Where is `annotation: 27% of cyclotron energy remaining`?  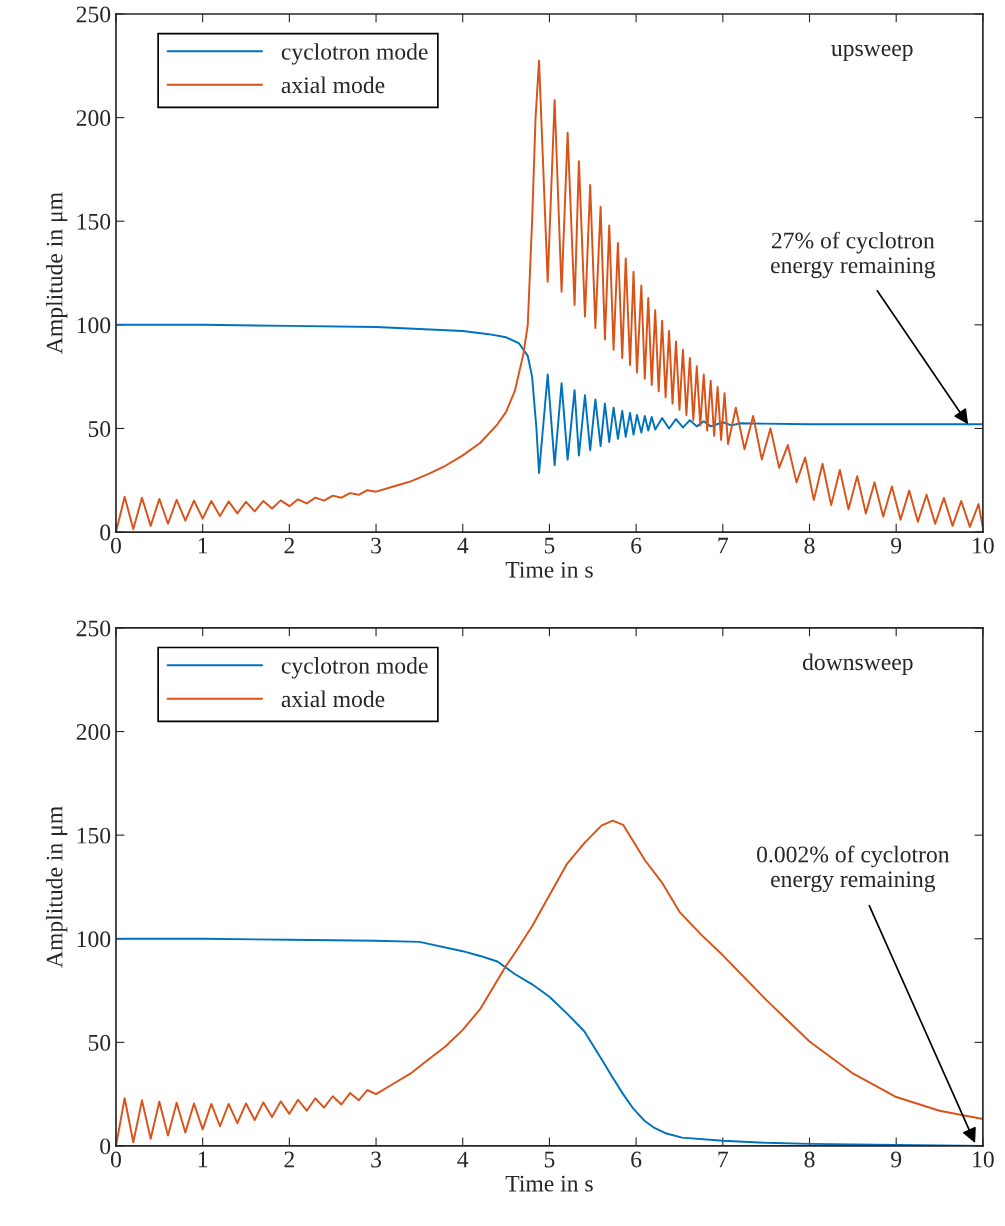 annotation: 27% of cyclotron energy remaining is located at coordinates (853, 255).